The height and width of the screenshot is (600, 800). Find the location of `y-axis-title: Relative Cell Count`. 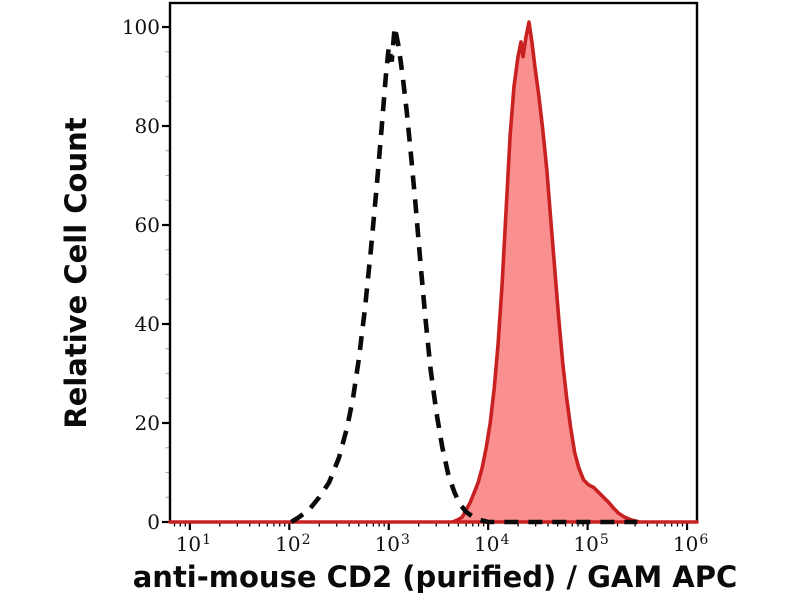

y-axis-title: Relative Cell Count is located at coordinates (76, 273).